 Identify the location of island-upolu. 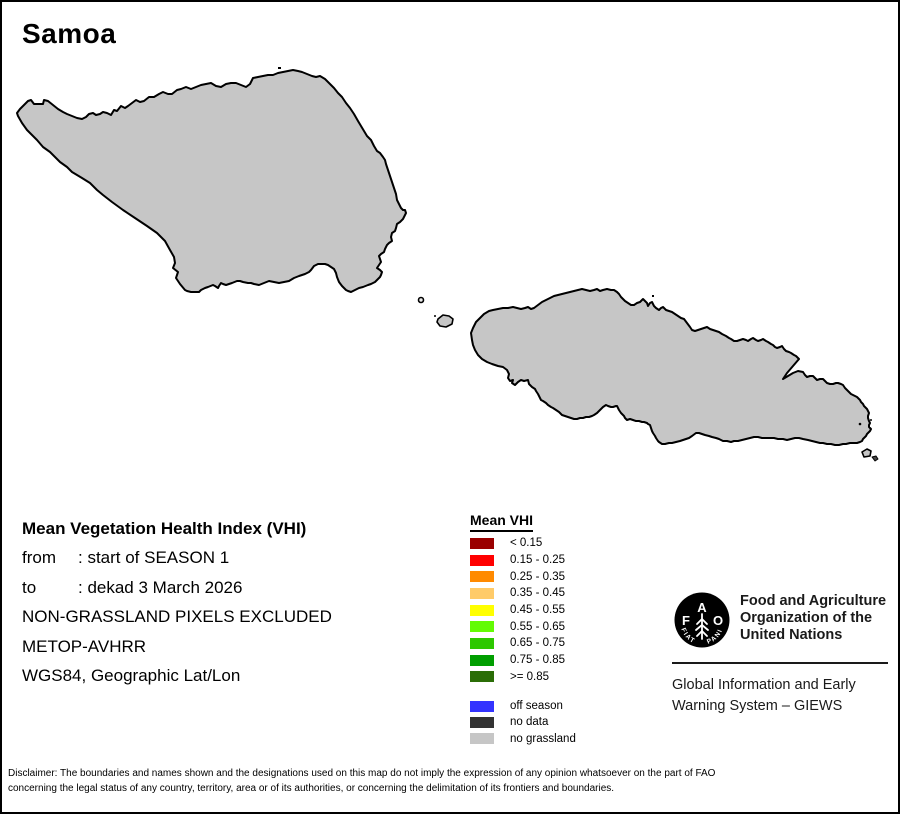
(671, 367).